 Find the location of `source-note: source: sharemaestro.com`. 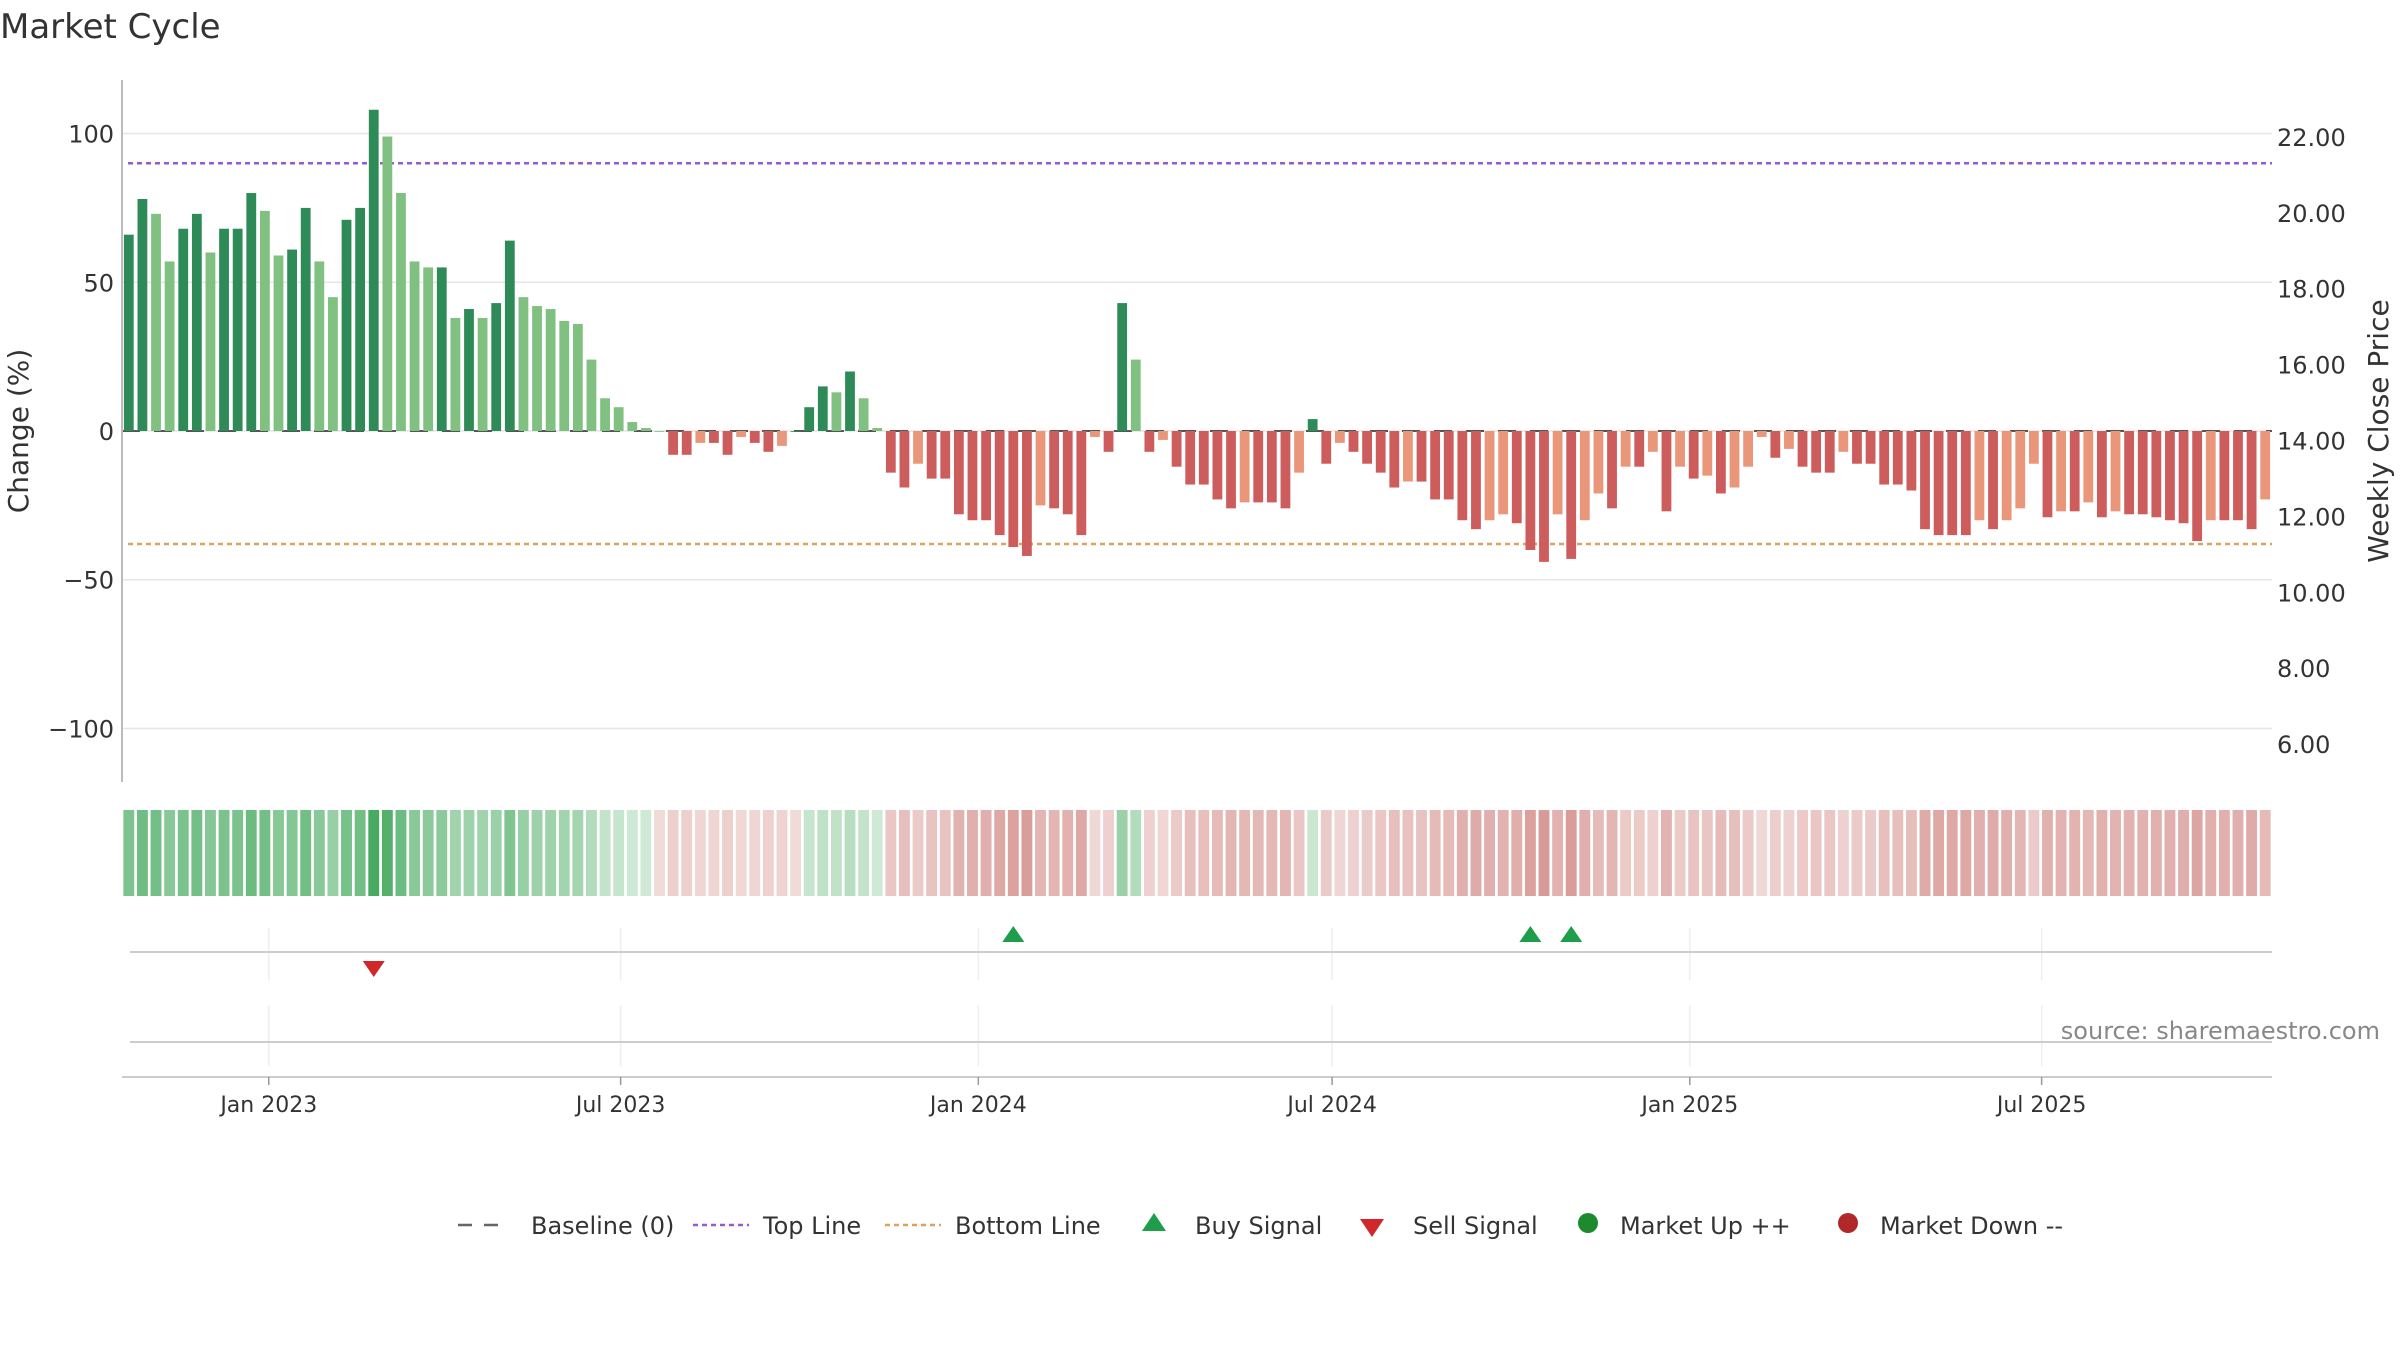

source-note: source: sharemaestro.com is located at coordinates (2220, 1031).